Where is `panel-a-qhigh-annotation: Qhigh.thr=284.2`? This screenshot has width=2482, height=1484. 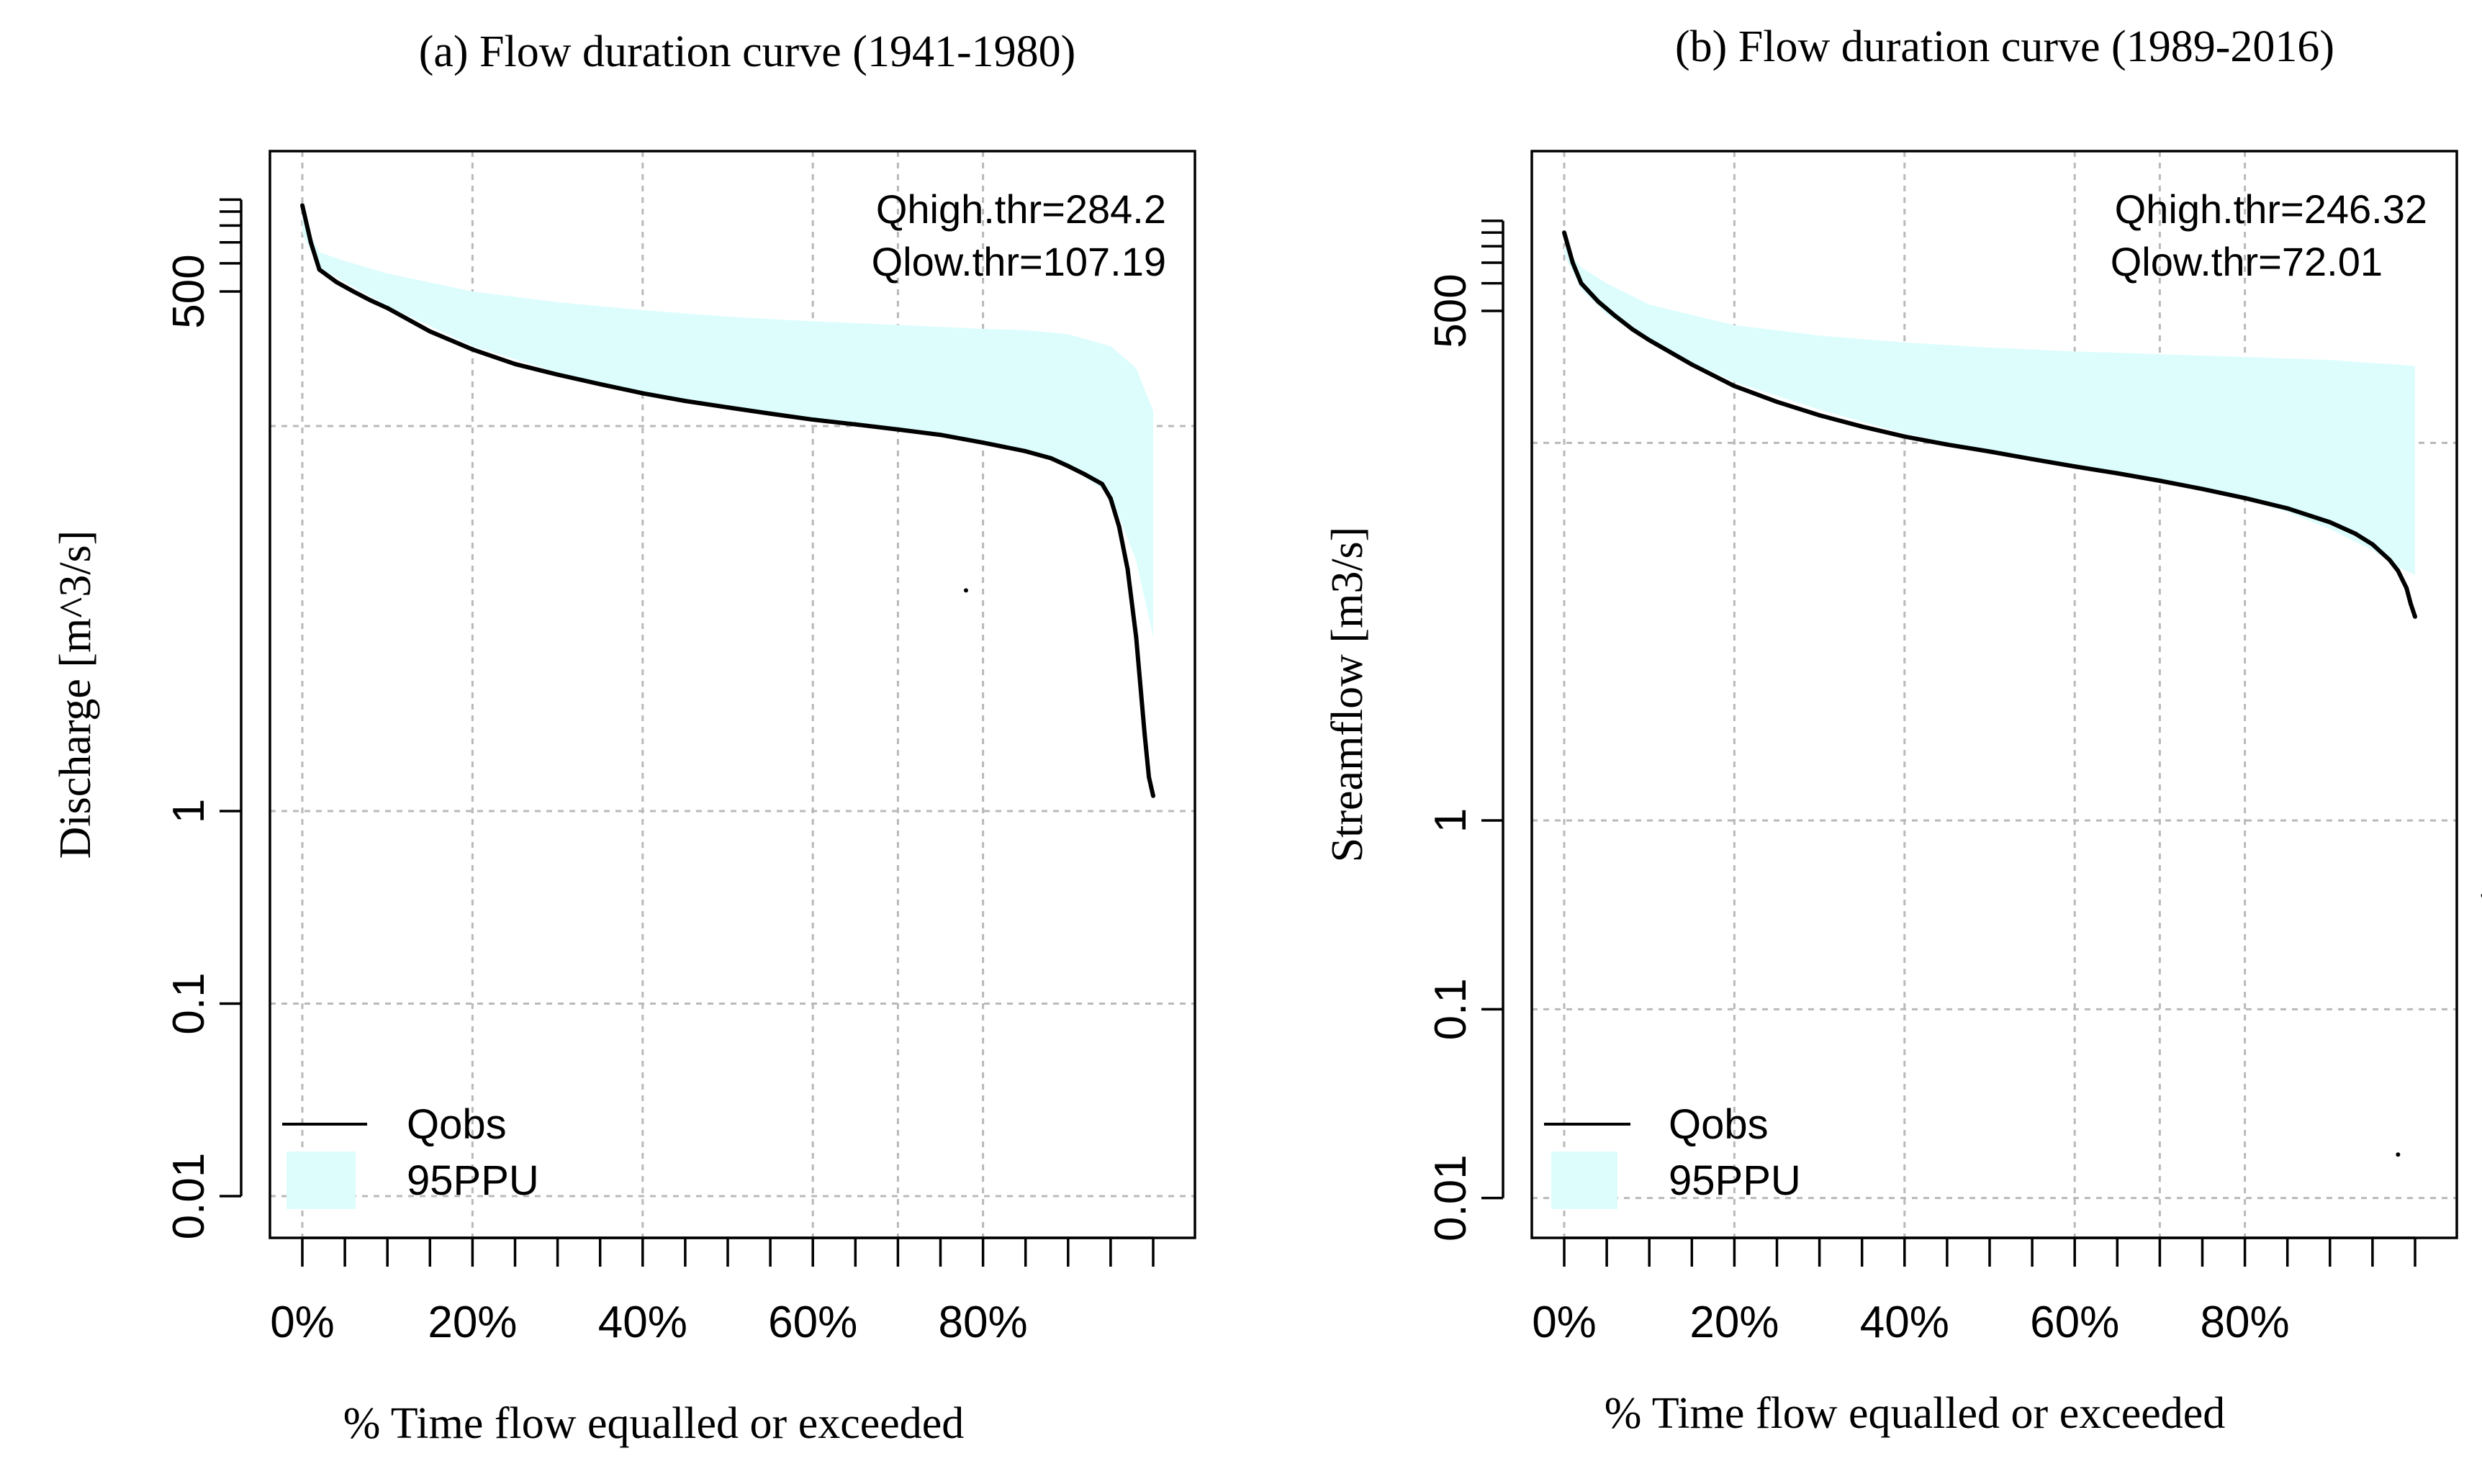
panel-a-qhigh-annotation: Qhigh.thr=284.2 is located at coordinates (1021, 209).